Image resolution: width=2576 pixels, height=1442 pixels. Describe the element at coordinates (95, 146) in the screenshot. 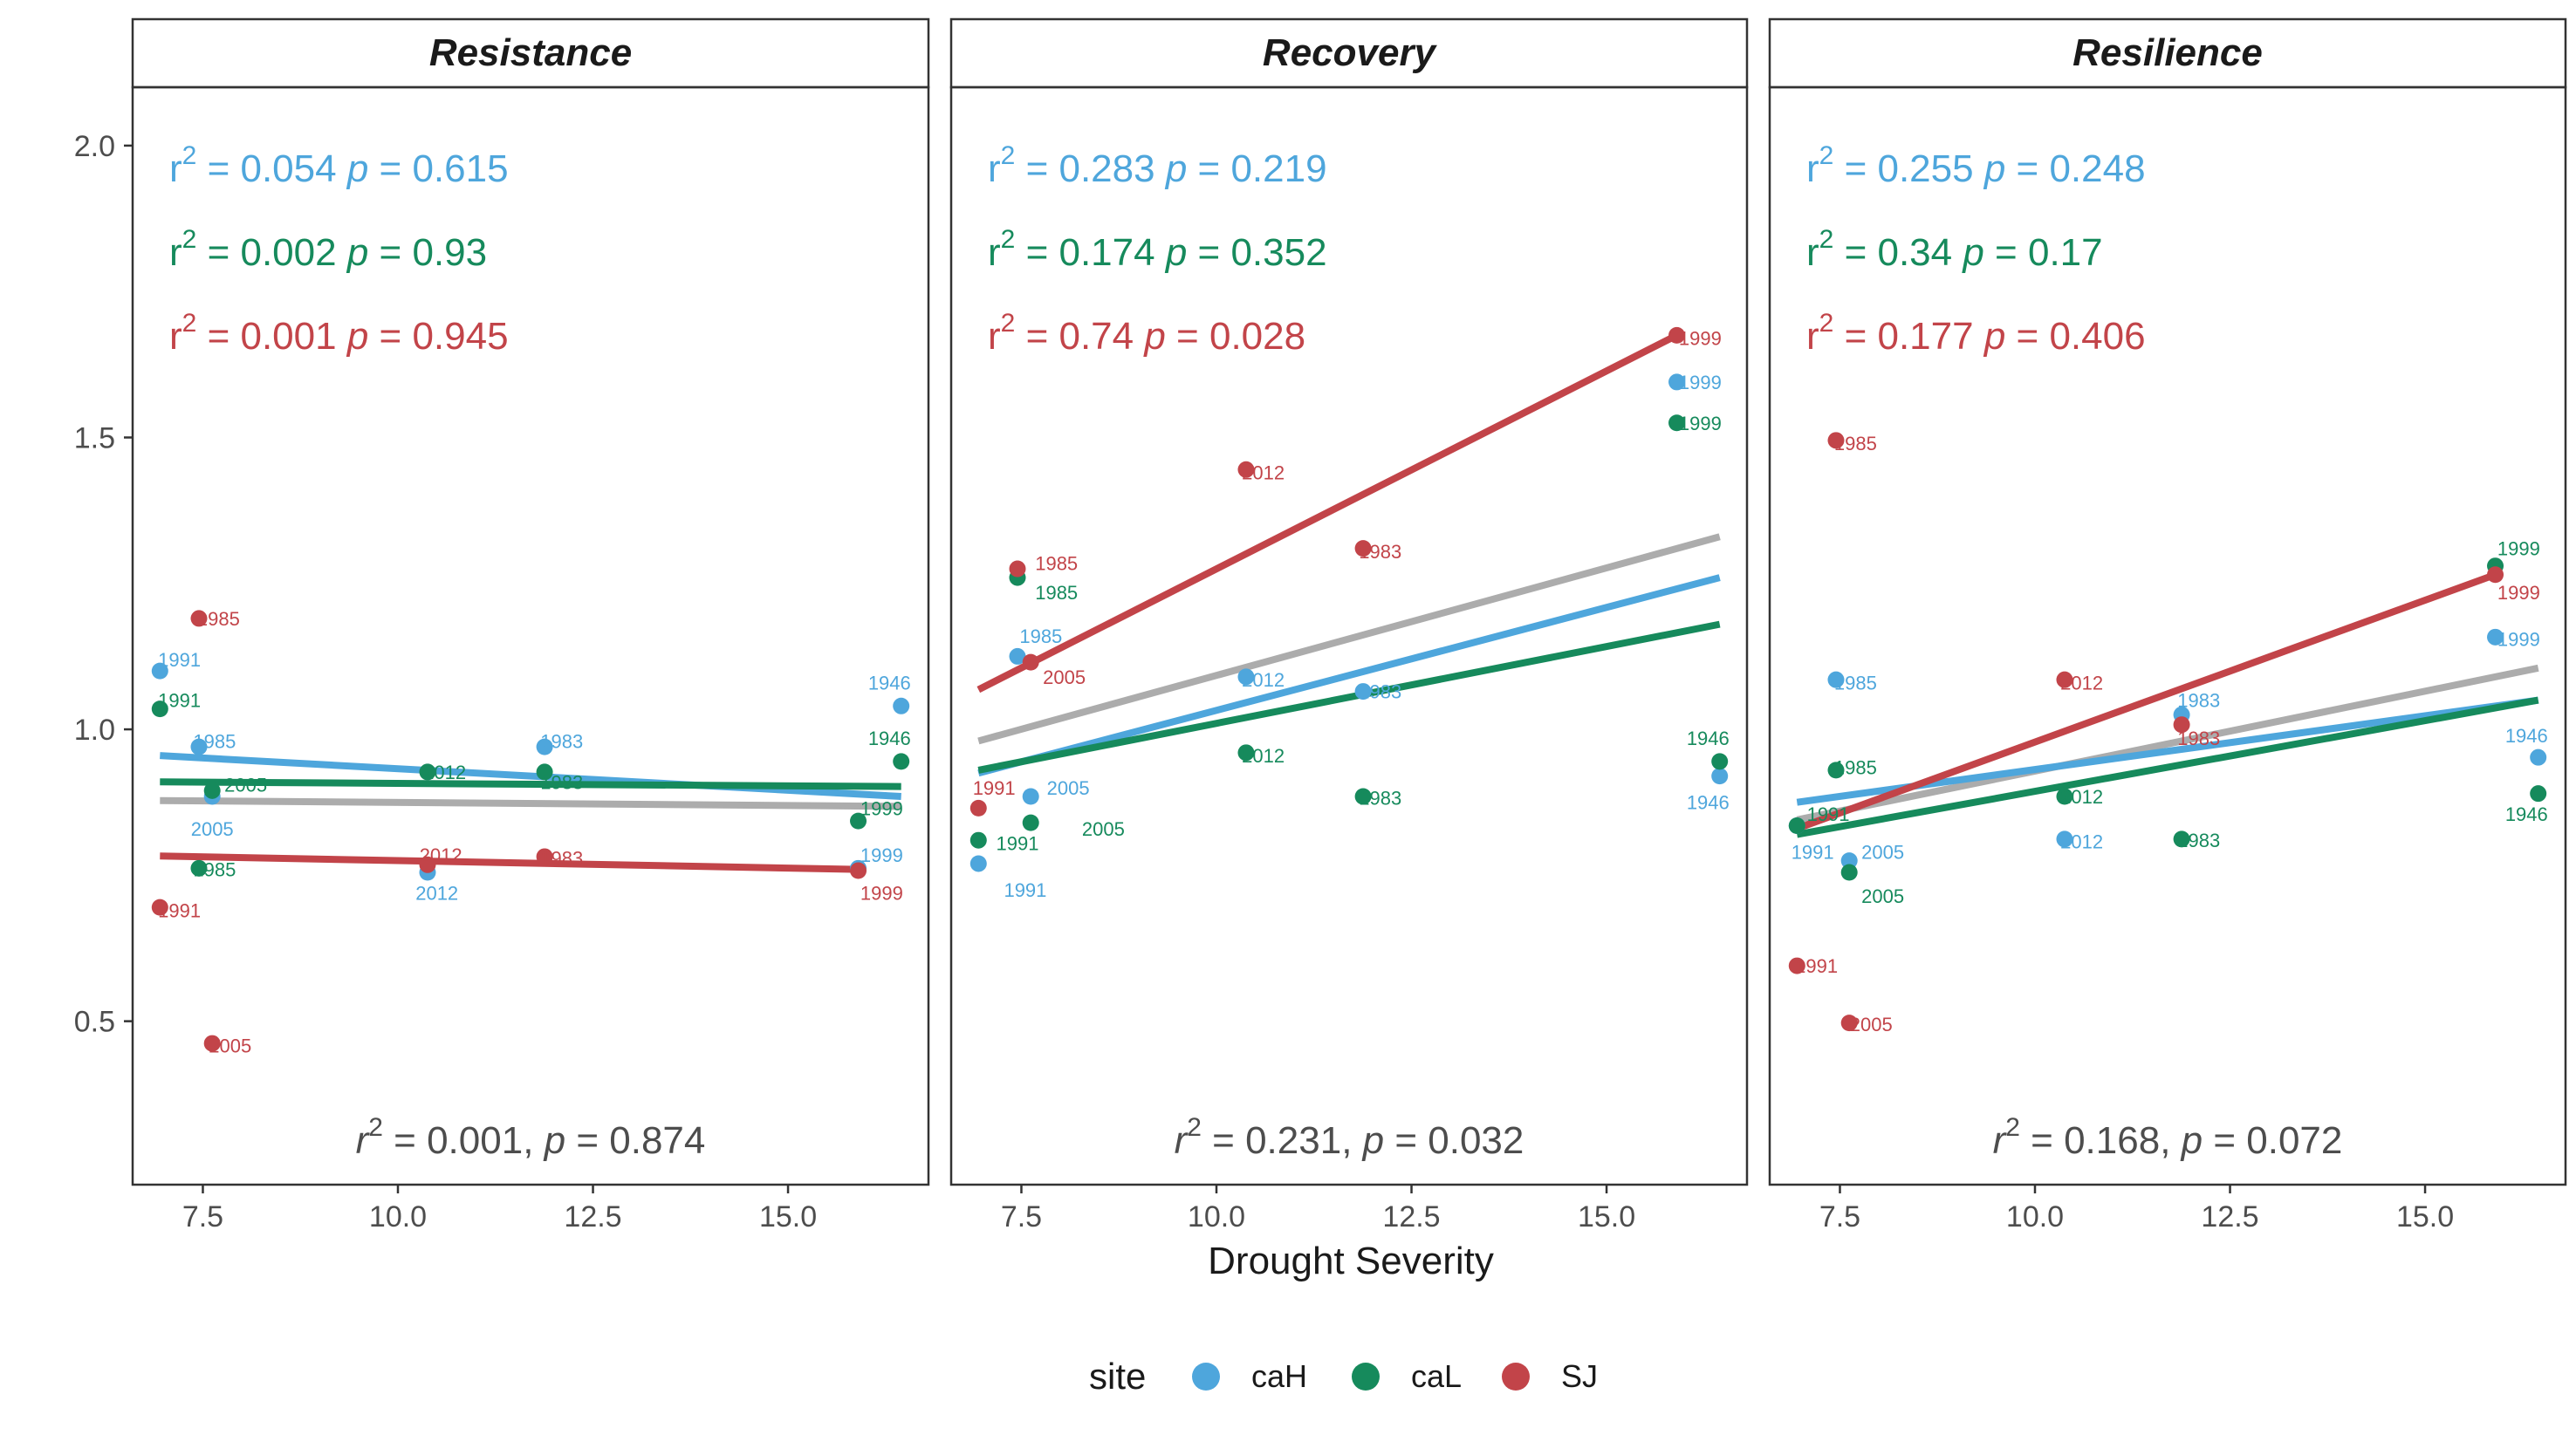

I see `y-tick-label: 2.0` at that location.